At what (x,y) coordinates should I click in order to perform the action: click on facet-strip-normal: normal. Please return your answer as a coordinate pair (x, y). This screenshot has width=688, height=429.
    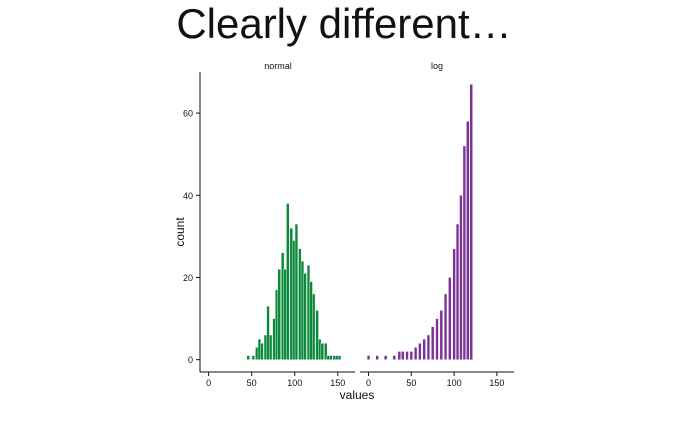
    Looking at the image, I should click on (278, 66).